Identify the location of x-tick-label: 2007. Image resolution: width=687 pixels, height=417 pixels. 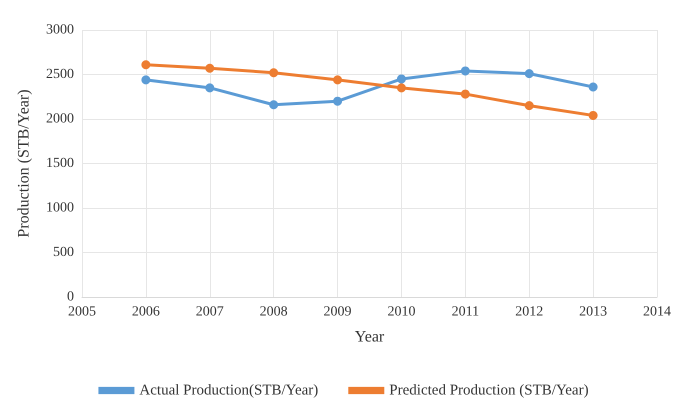
(210, 312).